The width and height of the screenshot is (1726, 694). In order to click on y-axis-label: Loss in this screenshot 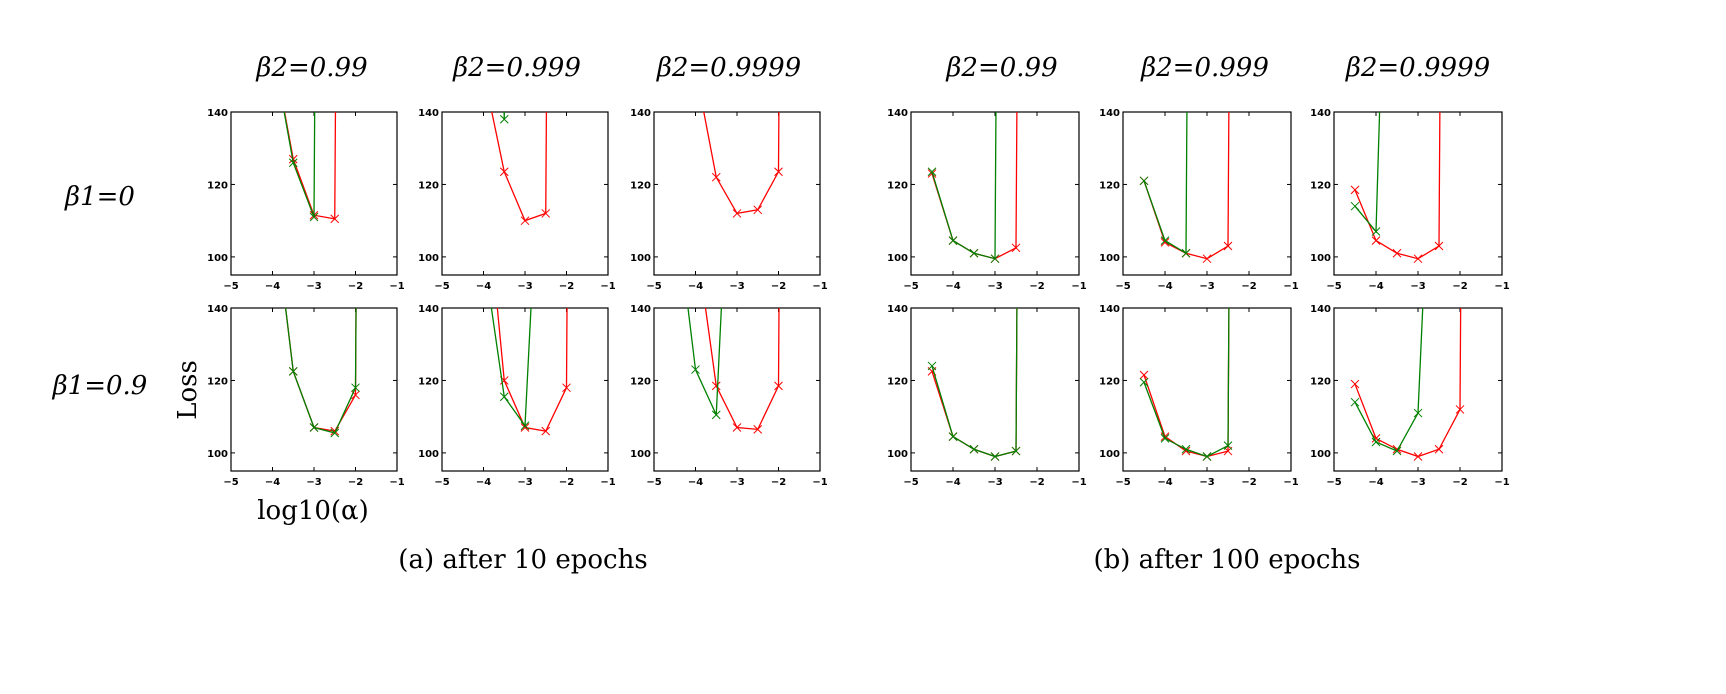, I will do `click(188, 390)`.